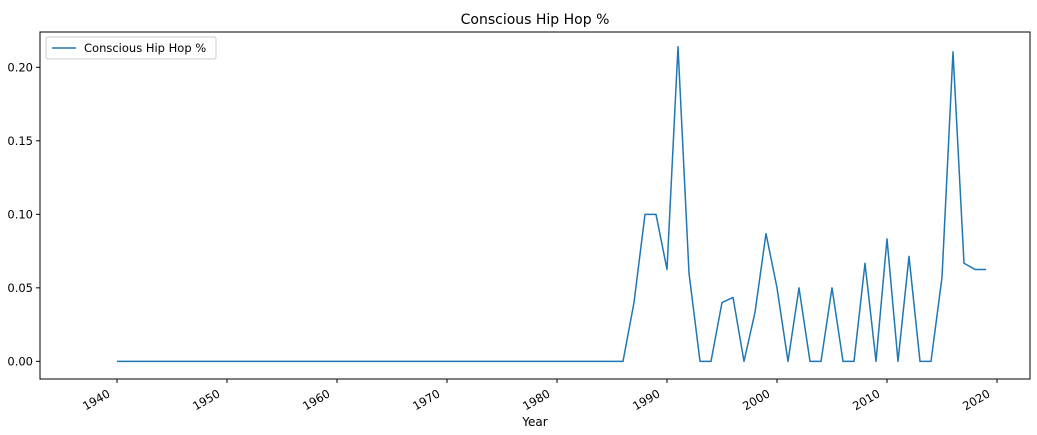 The image size is (1037, 435). I want to click on legend: Conscious Hip Hop %, so click(131, 48).